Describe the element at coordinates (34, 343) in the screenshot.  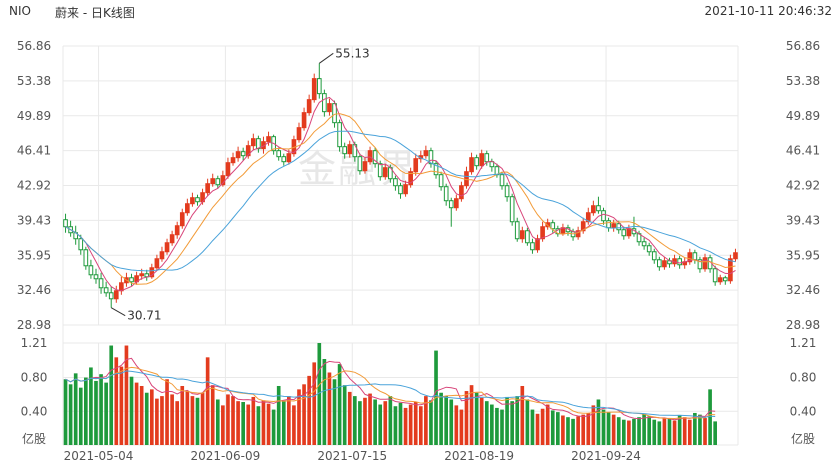
I see `volume-tick-label-left: 1.21` at that location.